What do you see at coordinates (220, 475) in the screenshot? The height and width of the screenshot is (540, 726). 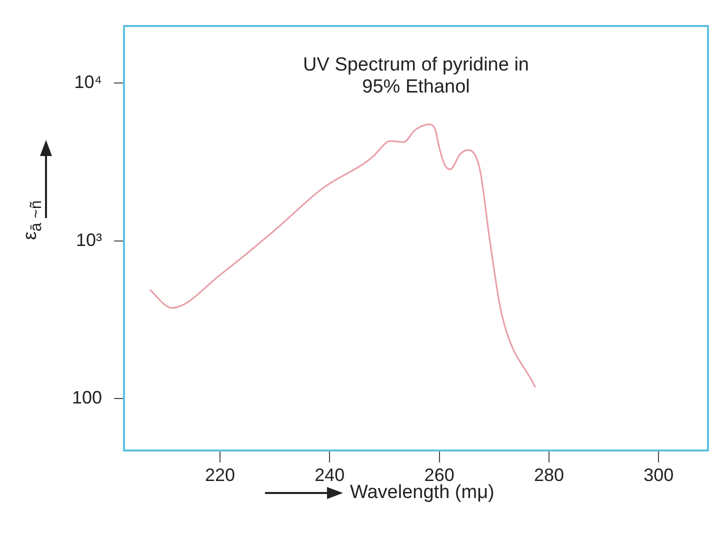 I see `x-tick-label: 220` at bounding box center [220, 475].